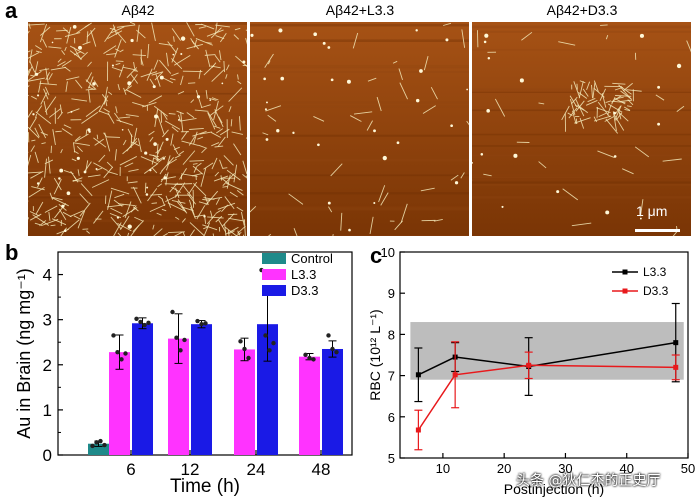  Describe the element at coordinates (652, 211) in the screenshot. I see `scale-bar-label: 1 μm` at that location.